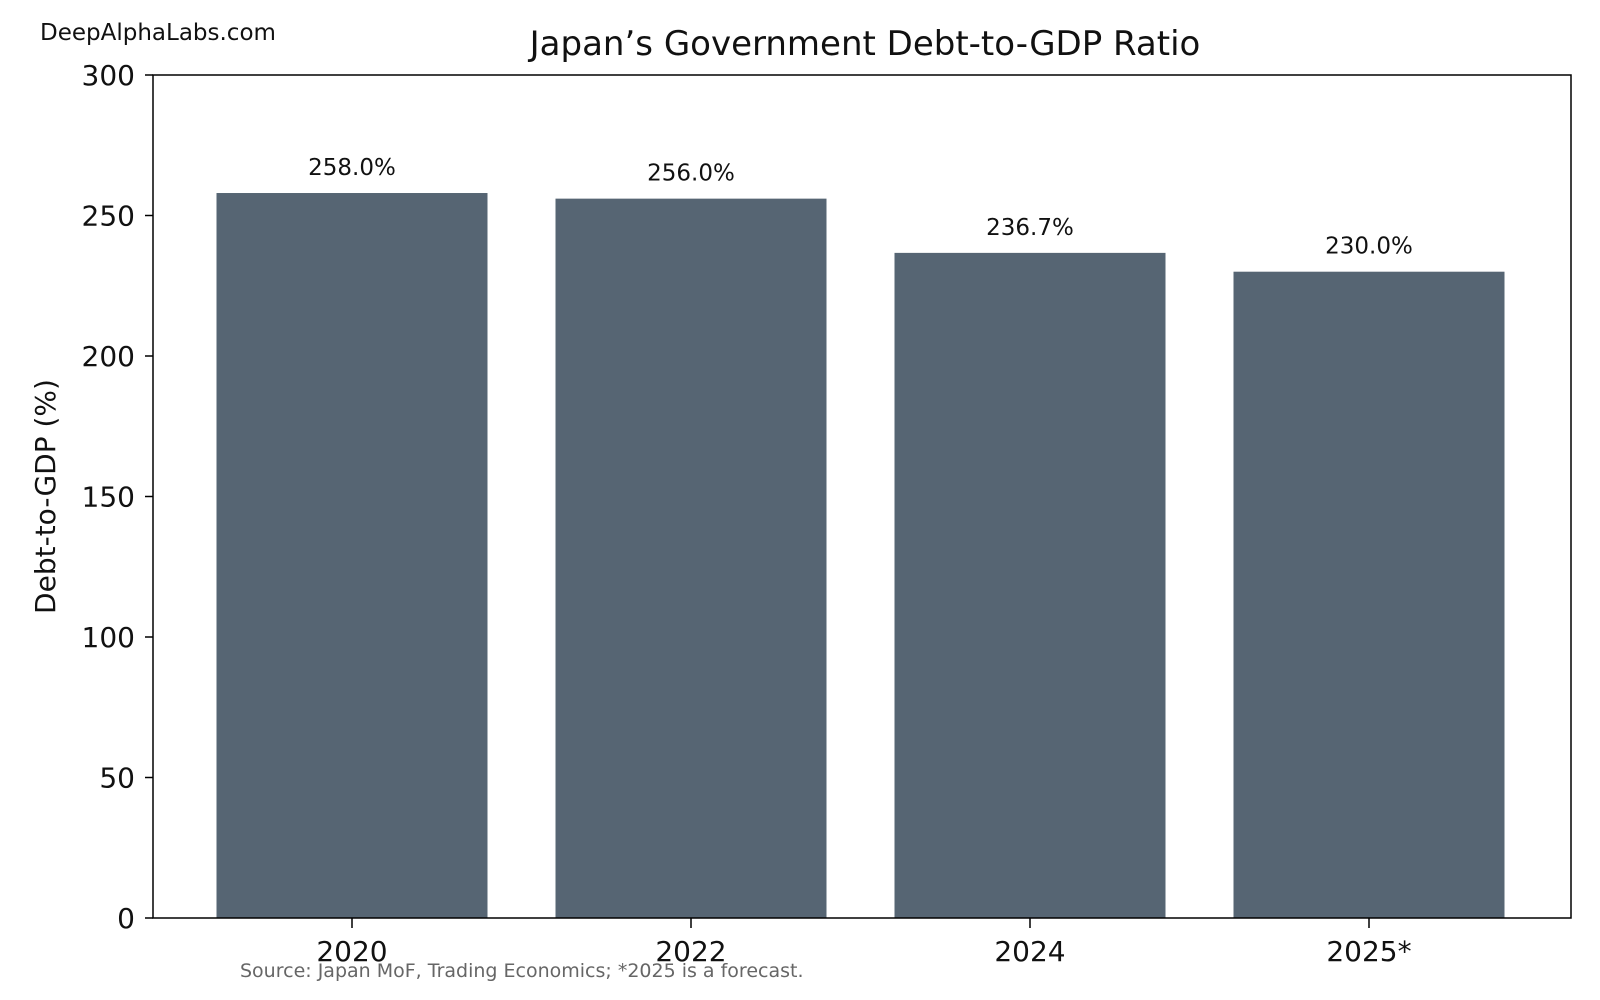 This screenshot has height=1000, width=1600. Describe the element at coordinates (1030, 585) in the screenshot. I see `bar-2024` at that location.